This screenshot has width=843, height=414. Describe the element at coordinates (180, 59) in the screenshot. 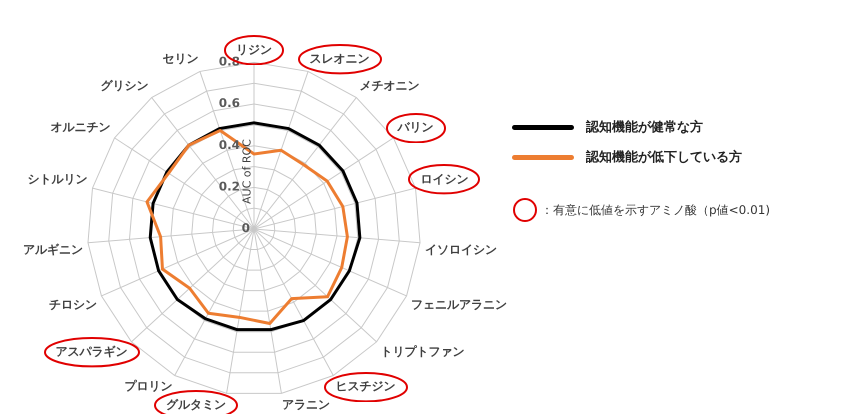

I see `spoke-label: セリン` at that location.